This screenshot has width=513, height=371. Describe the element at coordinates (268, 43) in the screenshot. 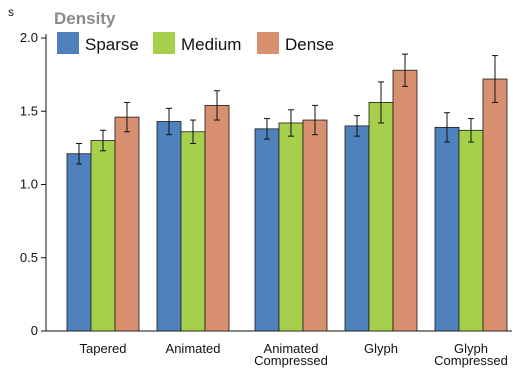

I see `legend-swatch-dense` at that location.